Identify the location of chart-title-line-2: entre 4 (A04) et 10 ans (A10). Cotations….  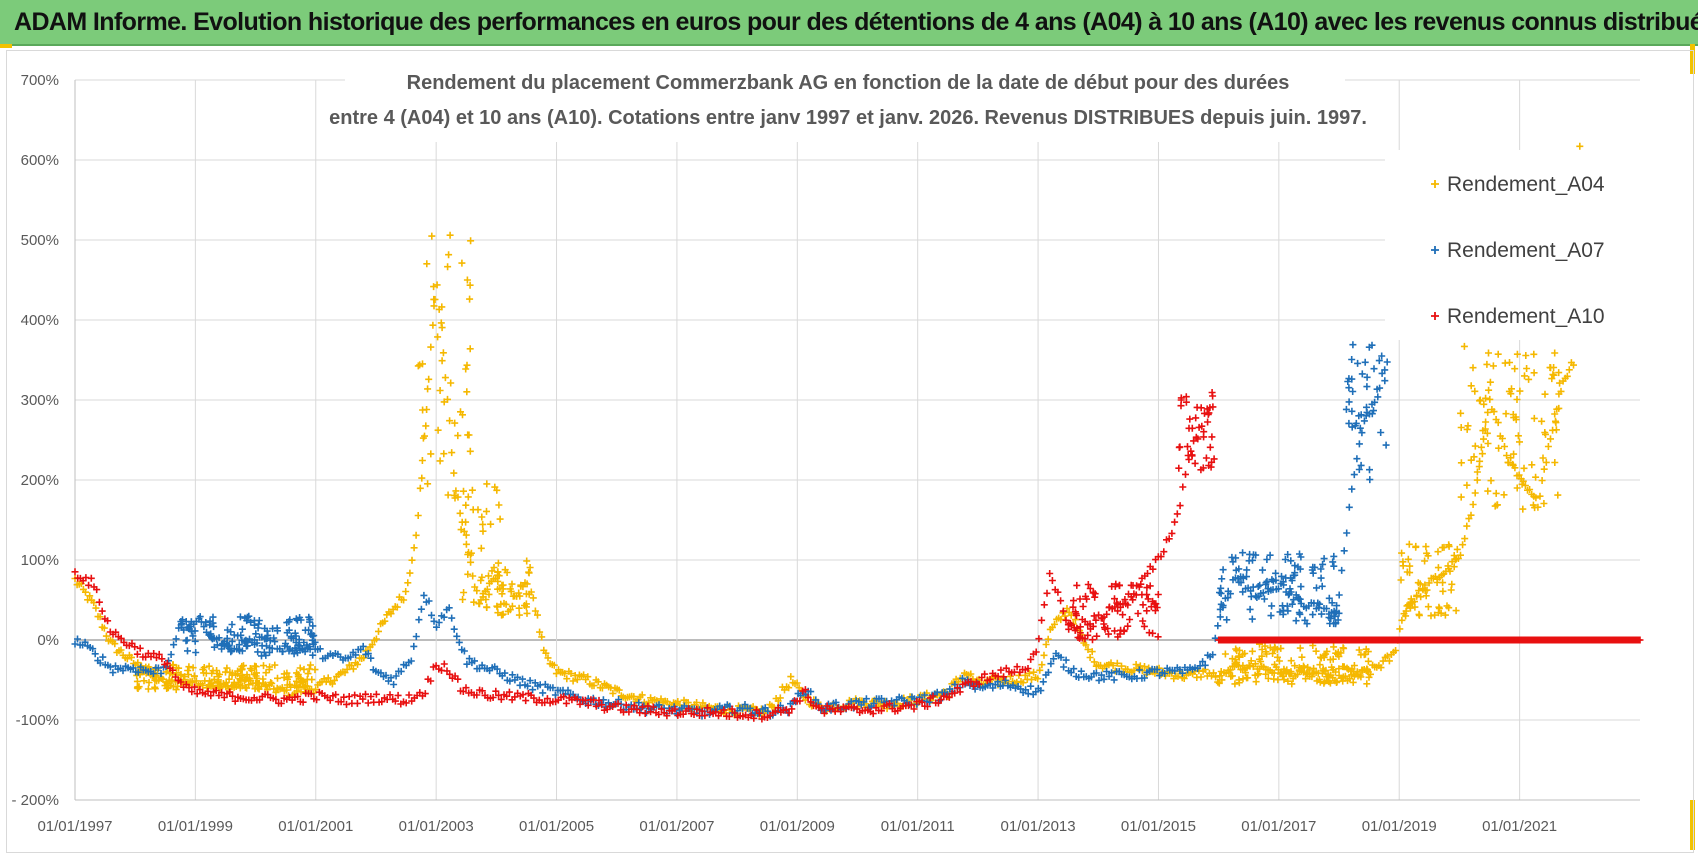
(848, 118).